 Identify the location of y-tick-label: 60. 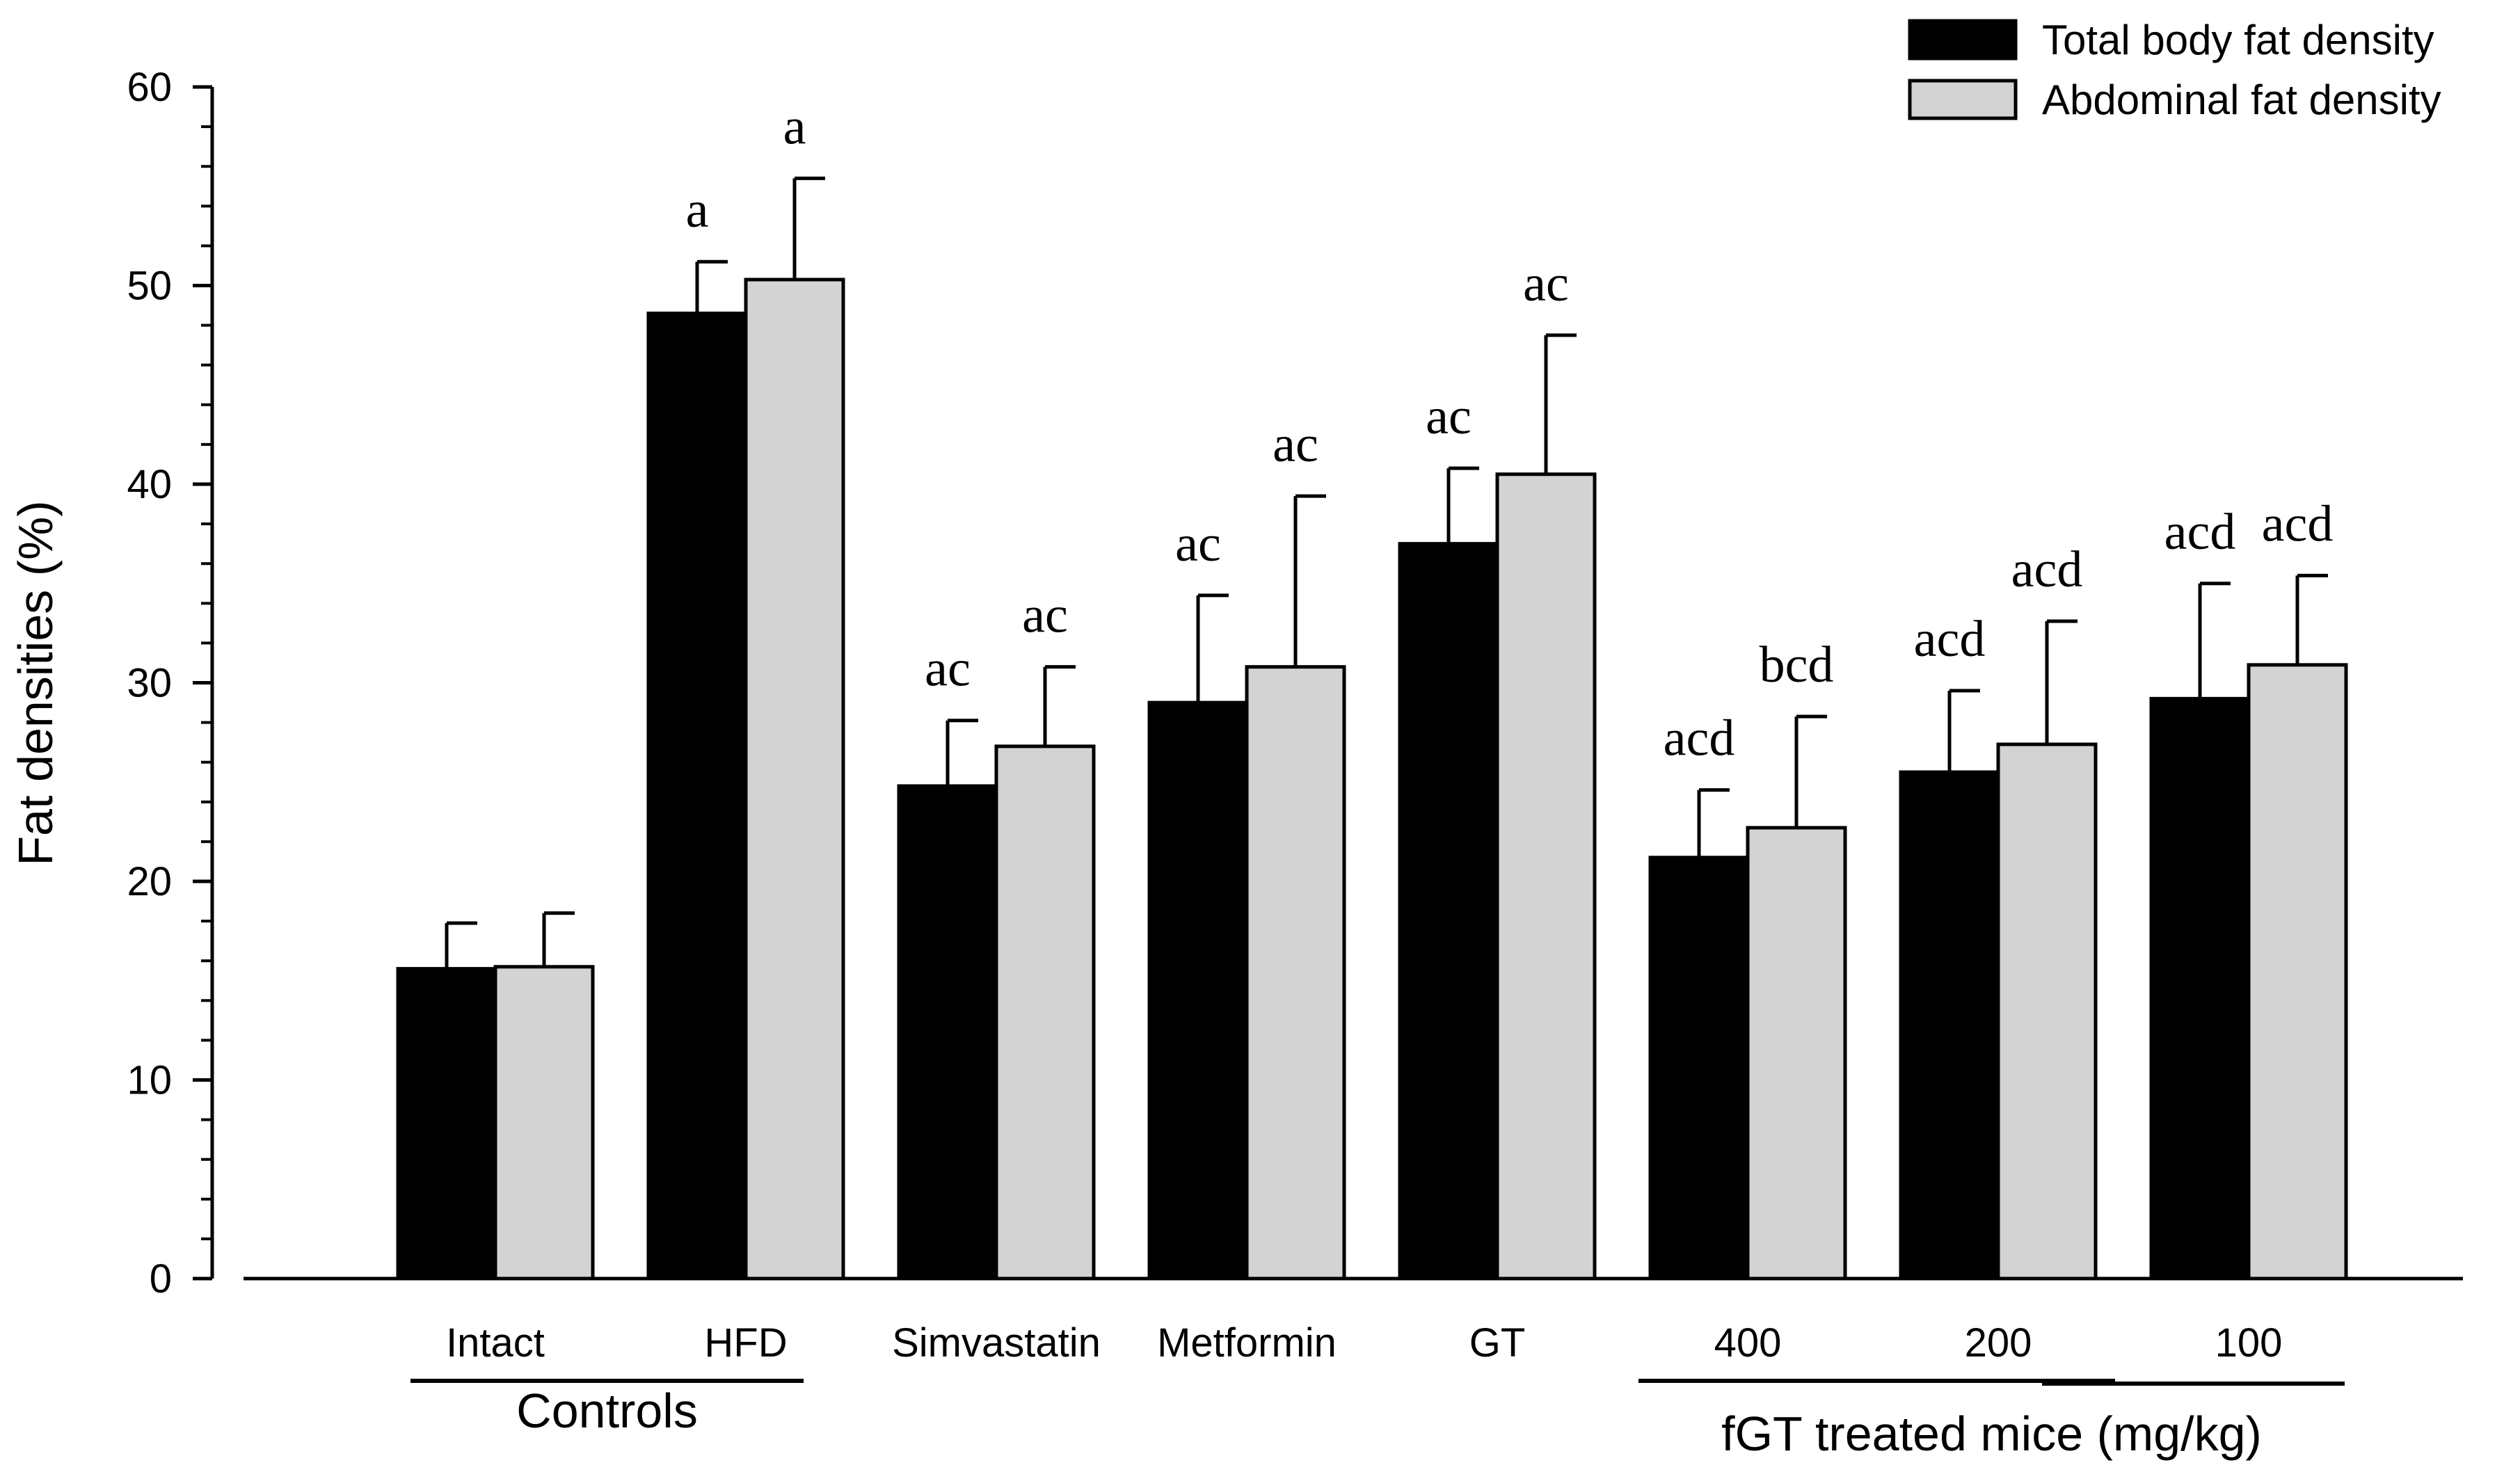
(149, 87).